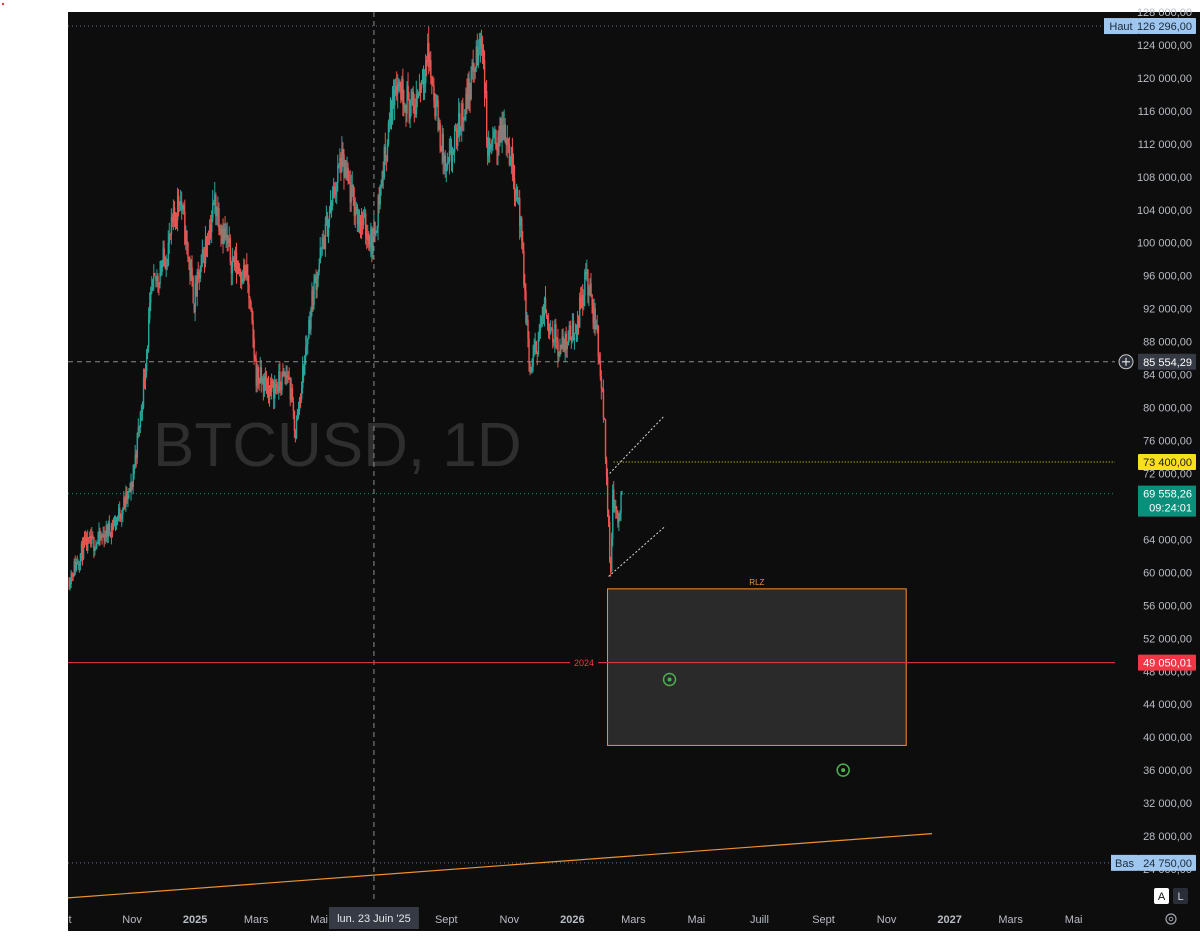 This screenshot has width=1200, height=936. What do you see at coordinates (1167, 771) in the screenshot?
I see `price-tick-label: 36 000,00` at bounding box center [1167, 771].